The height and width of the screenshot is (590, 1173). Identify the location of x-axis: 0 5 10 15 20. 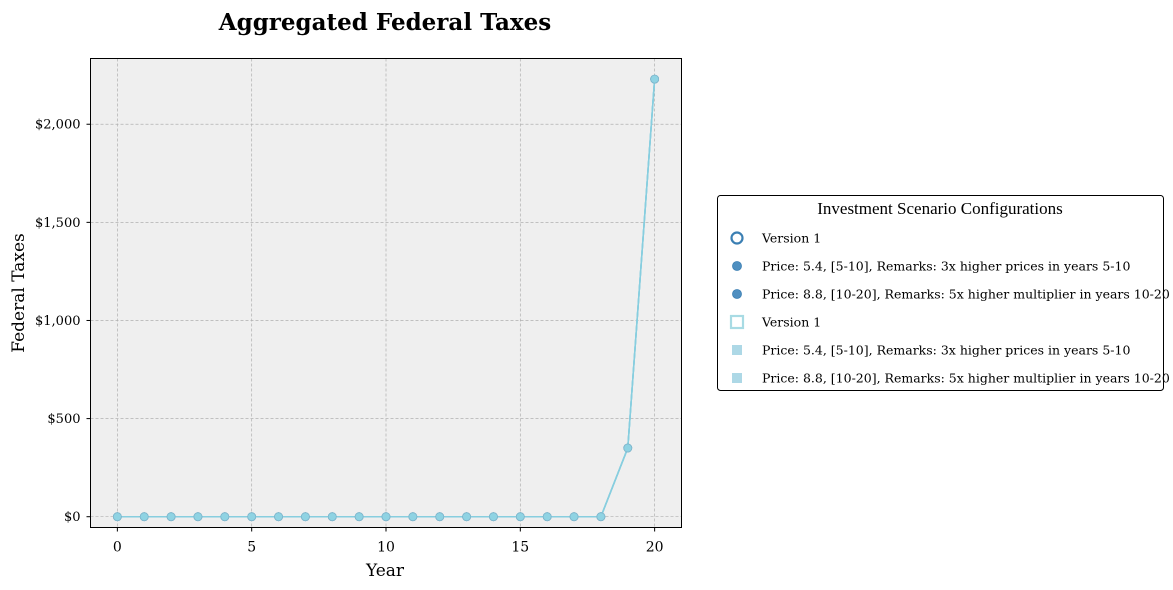
(388, 541).